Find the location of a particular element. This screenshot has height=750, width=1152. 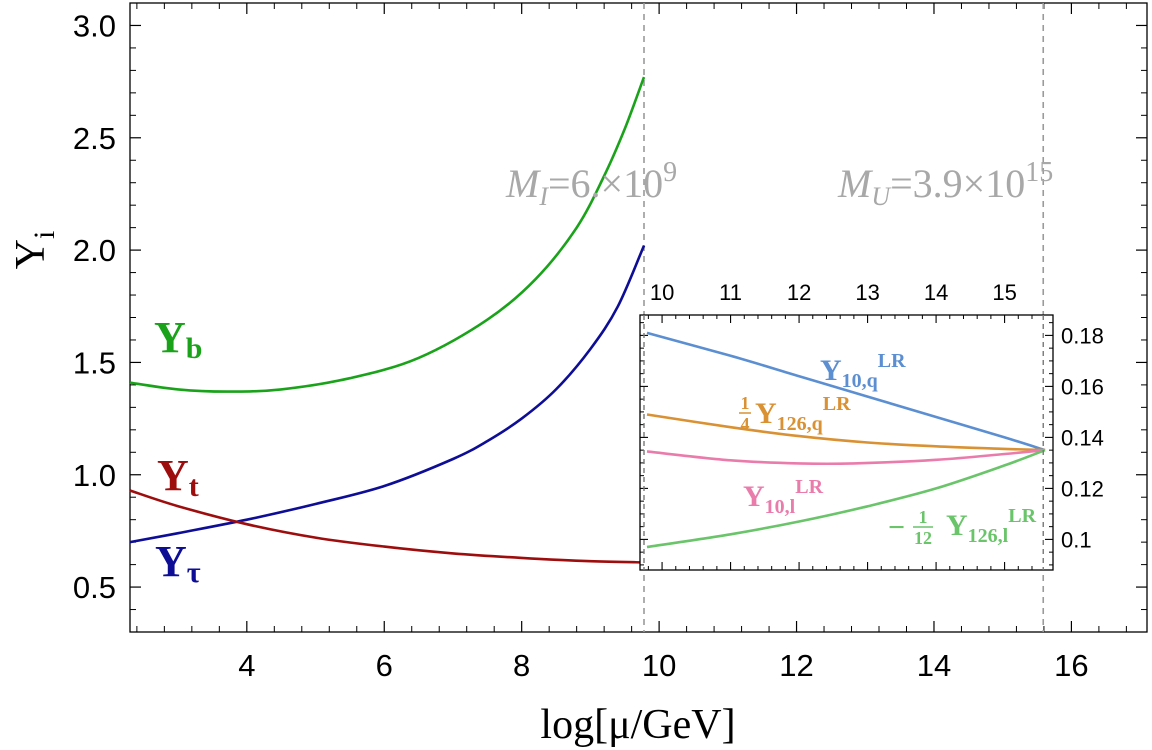

label-Y126q: 1 4 Y126,qLR is located at coordinates (795, 414).